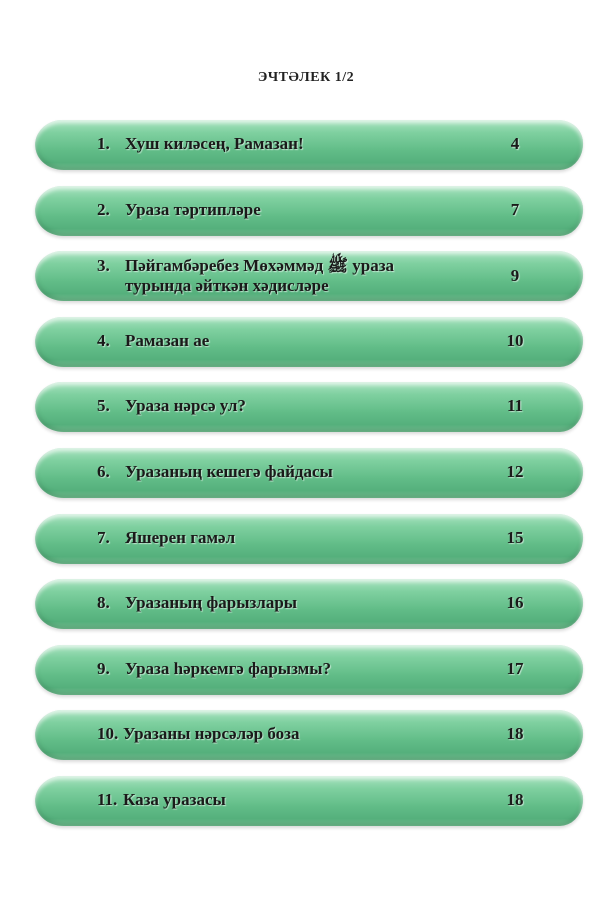  Describe the element at coordinates (515, 276) in the screenshot. I see `toc-item-page: 9` at that location.